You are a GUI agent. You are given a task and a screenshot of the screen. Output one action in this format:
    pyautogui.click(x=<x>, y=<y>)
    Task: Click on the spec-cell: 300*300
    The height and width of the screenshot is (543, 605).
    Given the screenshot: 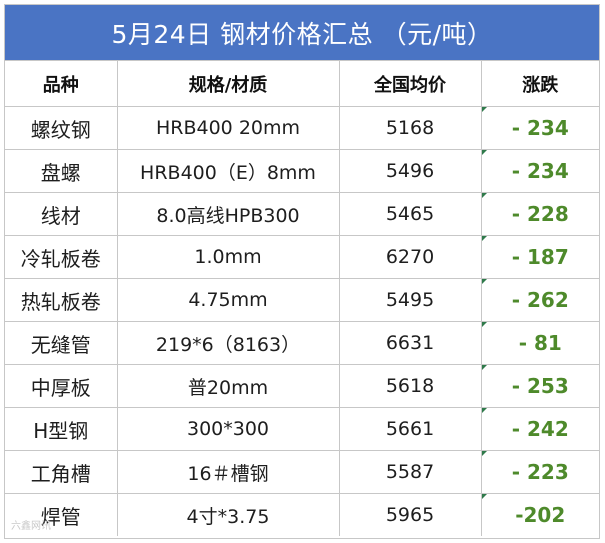 What is the action you would take?
    pyautogui.click(x=228, y=429)
    